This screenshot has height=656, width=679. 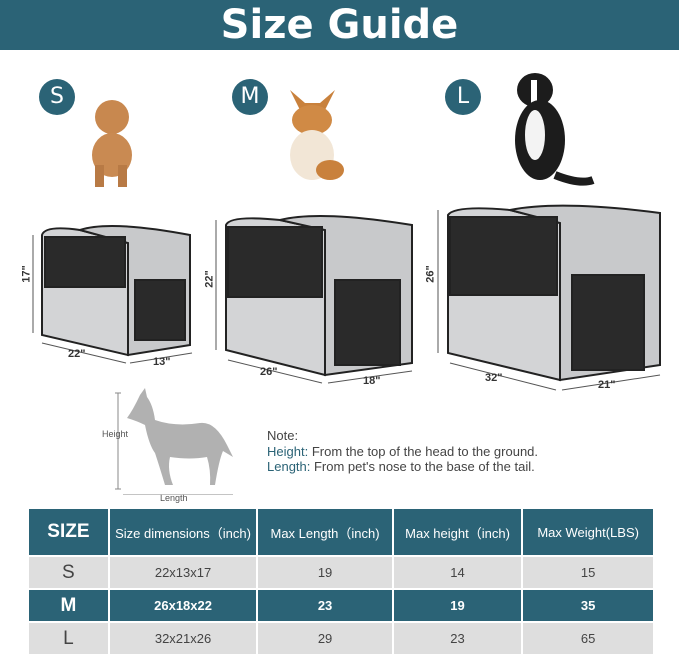 What do you see at coordinates (162, 362) in the screenshot?
I see `small-width-label: 13"` at bounding box center [162, 362].